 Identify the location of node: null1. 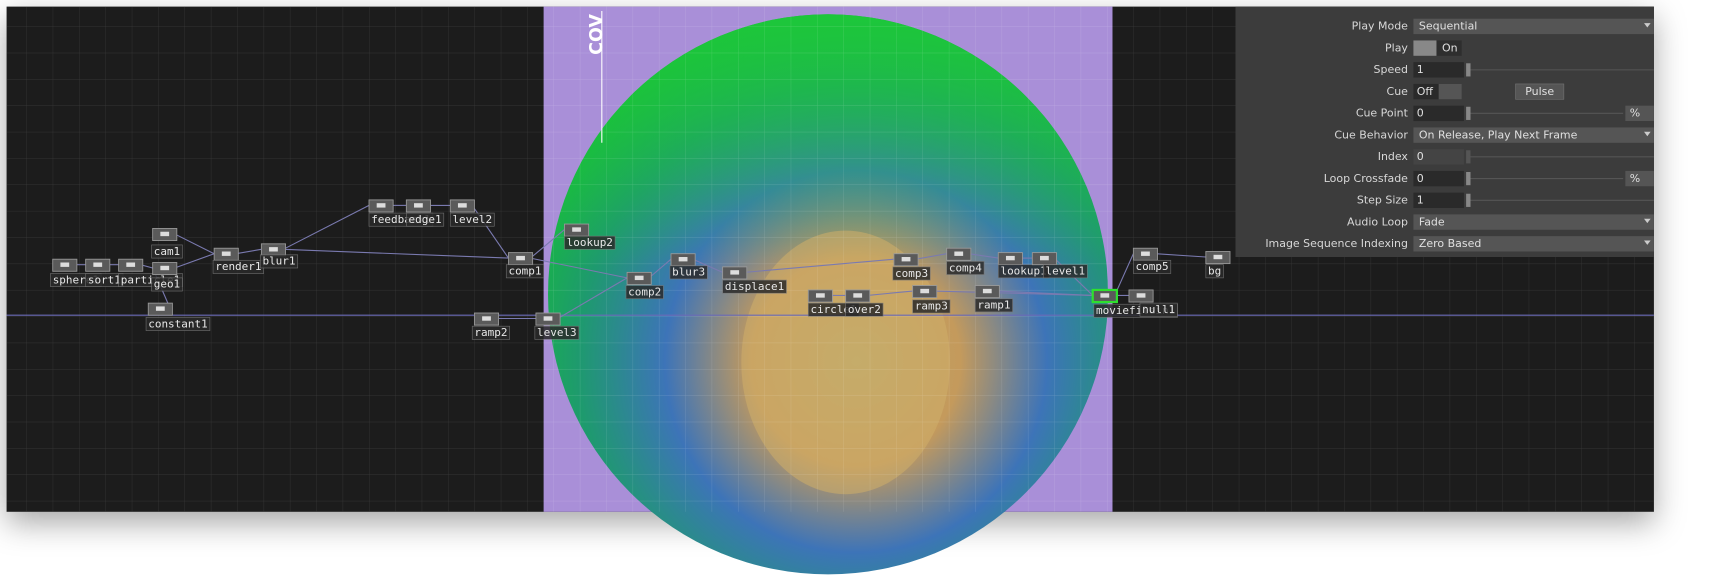
(1153, 303).